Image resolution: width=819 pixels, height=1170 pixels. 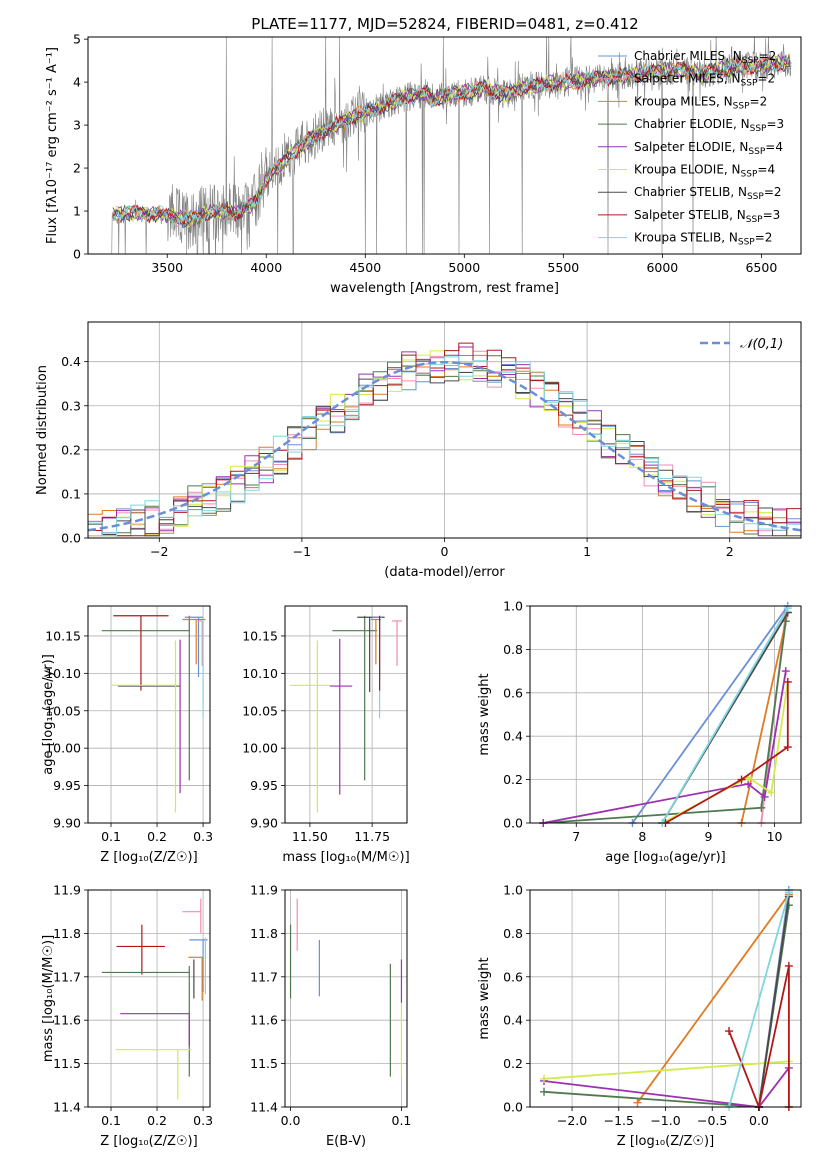 What do you see at coordinates (48, 998) in the screenshot?
I see `y-axis-label: mass [log₁₀(M/M☉)]` at bounding box center [48, 998].